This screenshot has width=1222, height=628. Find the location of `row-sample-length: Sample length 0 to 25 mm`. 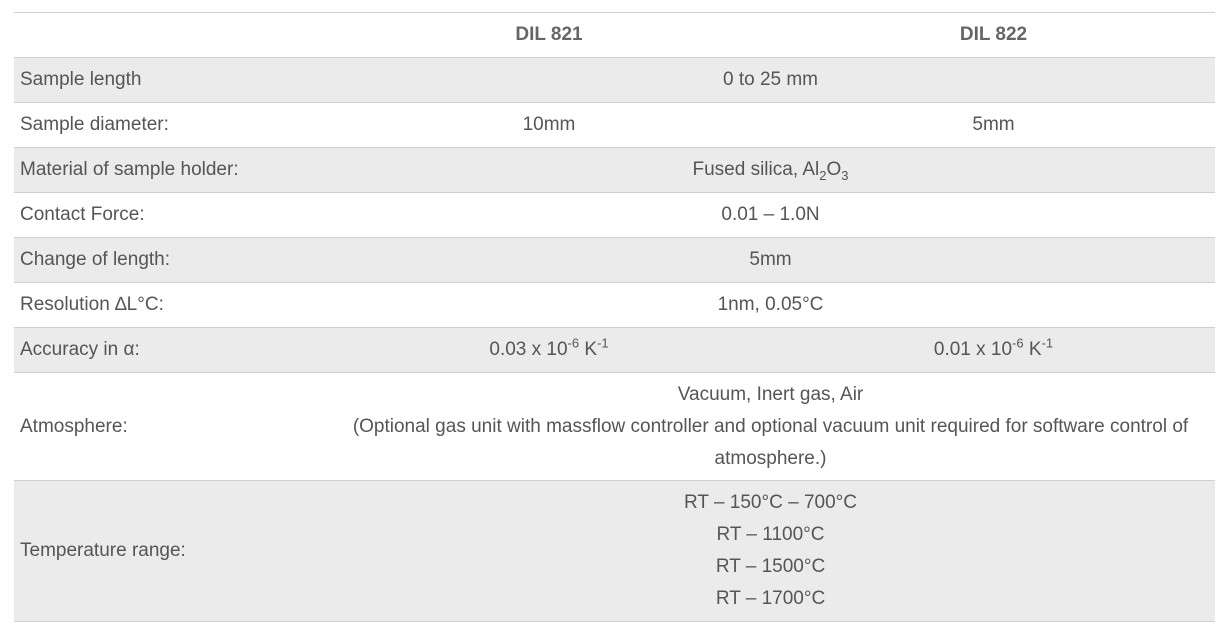

row-sample-length: Sample length 0 to 25 mm is located at coordinates (614, 80).